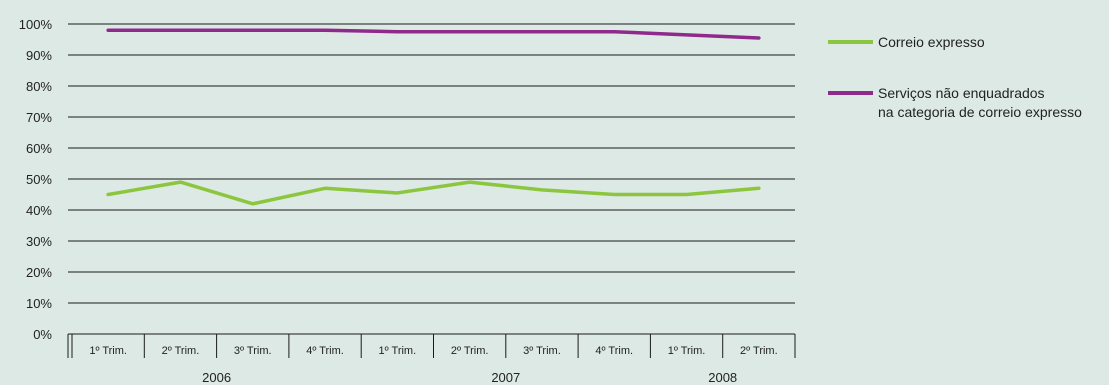 The height and width of the screenshot is (385, 1109). Describe the element at coordinates (961, 93) in the screenshot. I see `legend-label: Serviços não enquadrados` at that location.